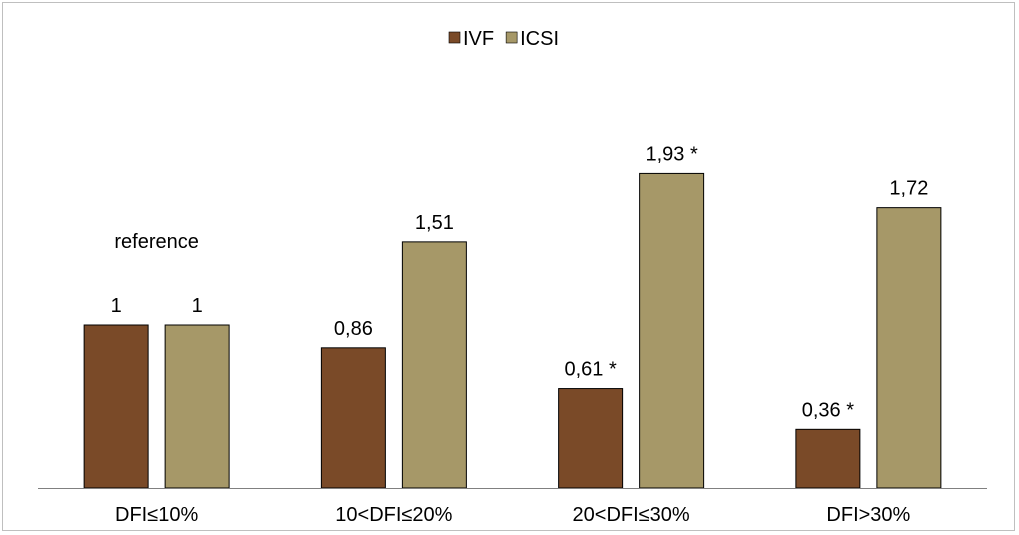 This screenshot has height=535, width=1019. What do you see at coordinates (197, 306) in the screenshot?
I see `data-label-icsi-dfile10pct: 1` at bounding box center [197, 306].